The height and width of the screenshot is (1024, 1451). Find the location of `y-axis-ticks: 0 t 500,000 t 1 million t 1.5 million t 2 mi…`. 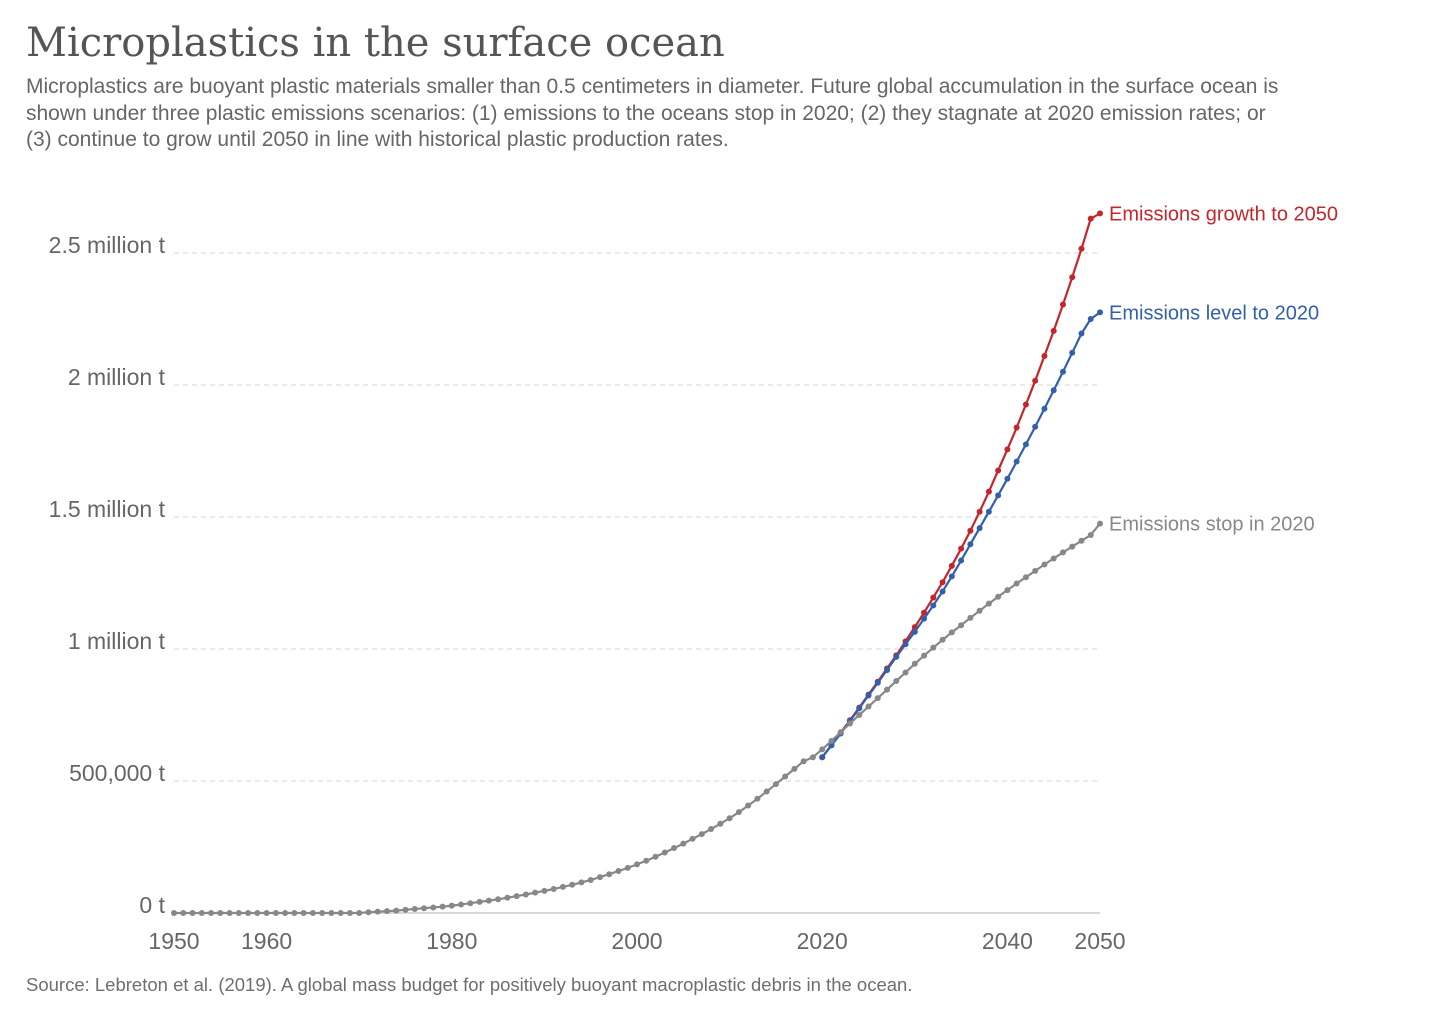

y-axis-ticks: 0 t 500,000 t 1 million t 1.5 million t 2 mi… is located at coordinates (107, 575).